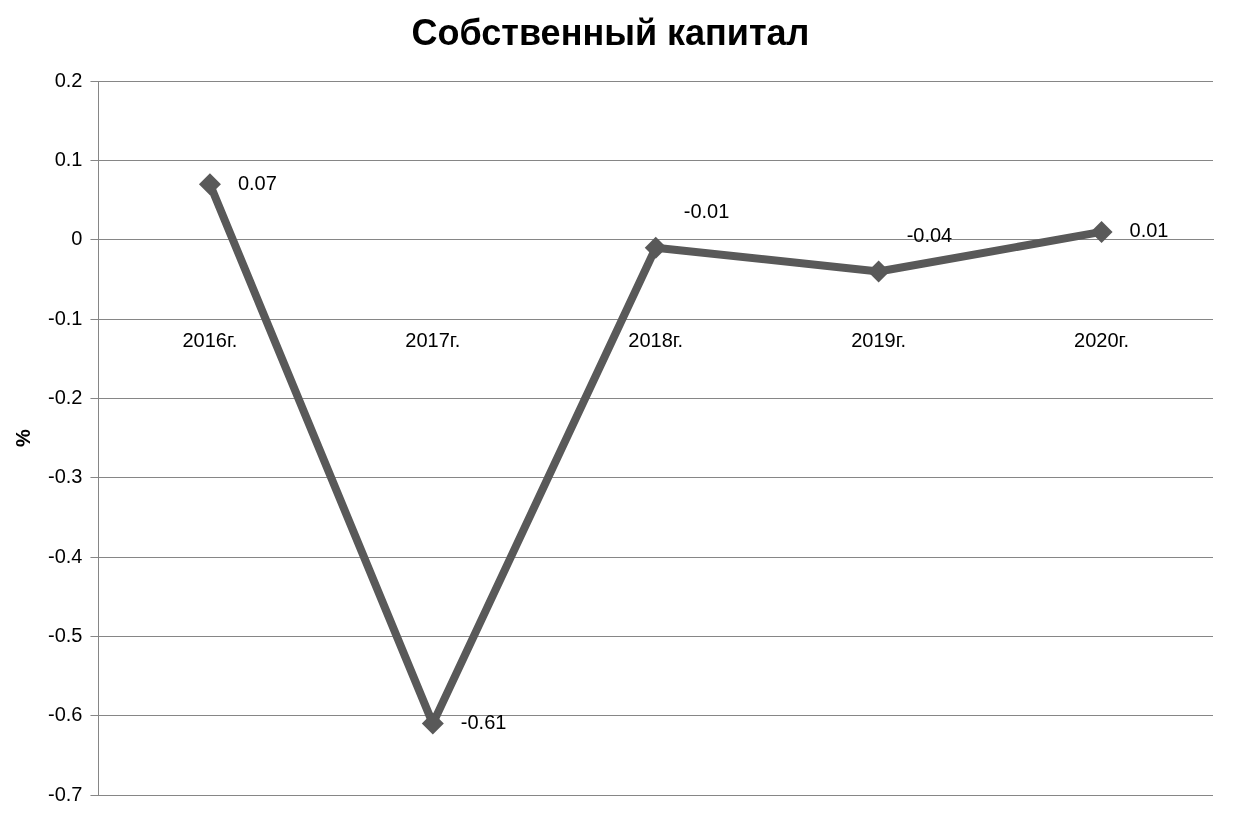  Describe the element at coordinates (65, 476) in the screenshot. I see `y-tick-label: -0.3` at that location.